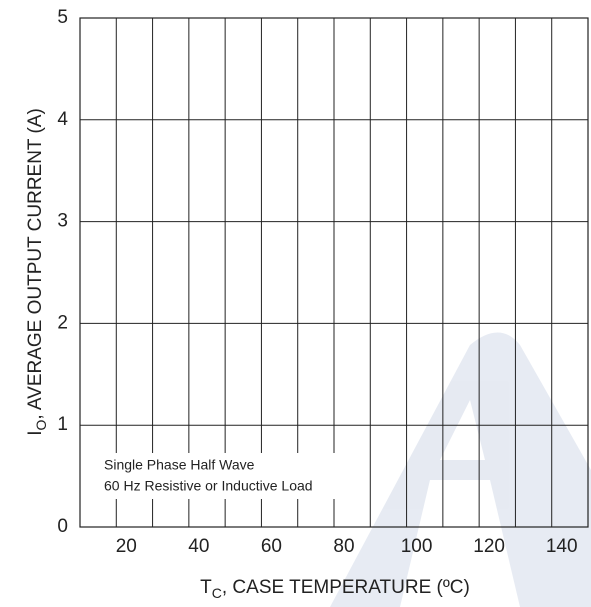  I want to click on x-tick-label: 80, so click(343, 546).